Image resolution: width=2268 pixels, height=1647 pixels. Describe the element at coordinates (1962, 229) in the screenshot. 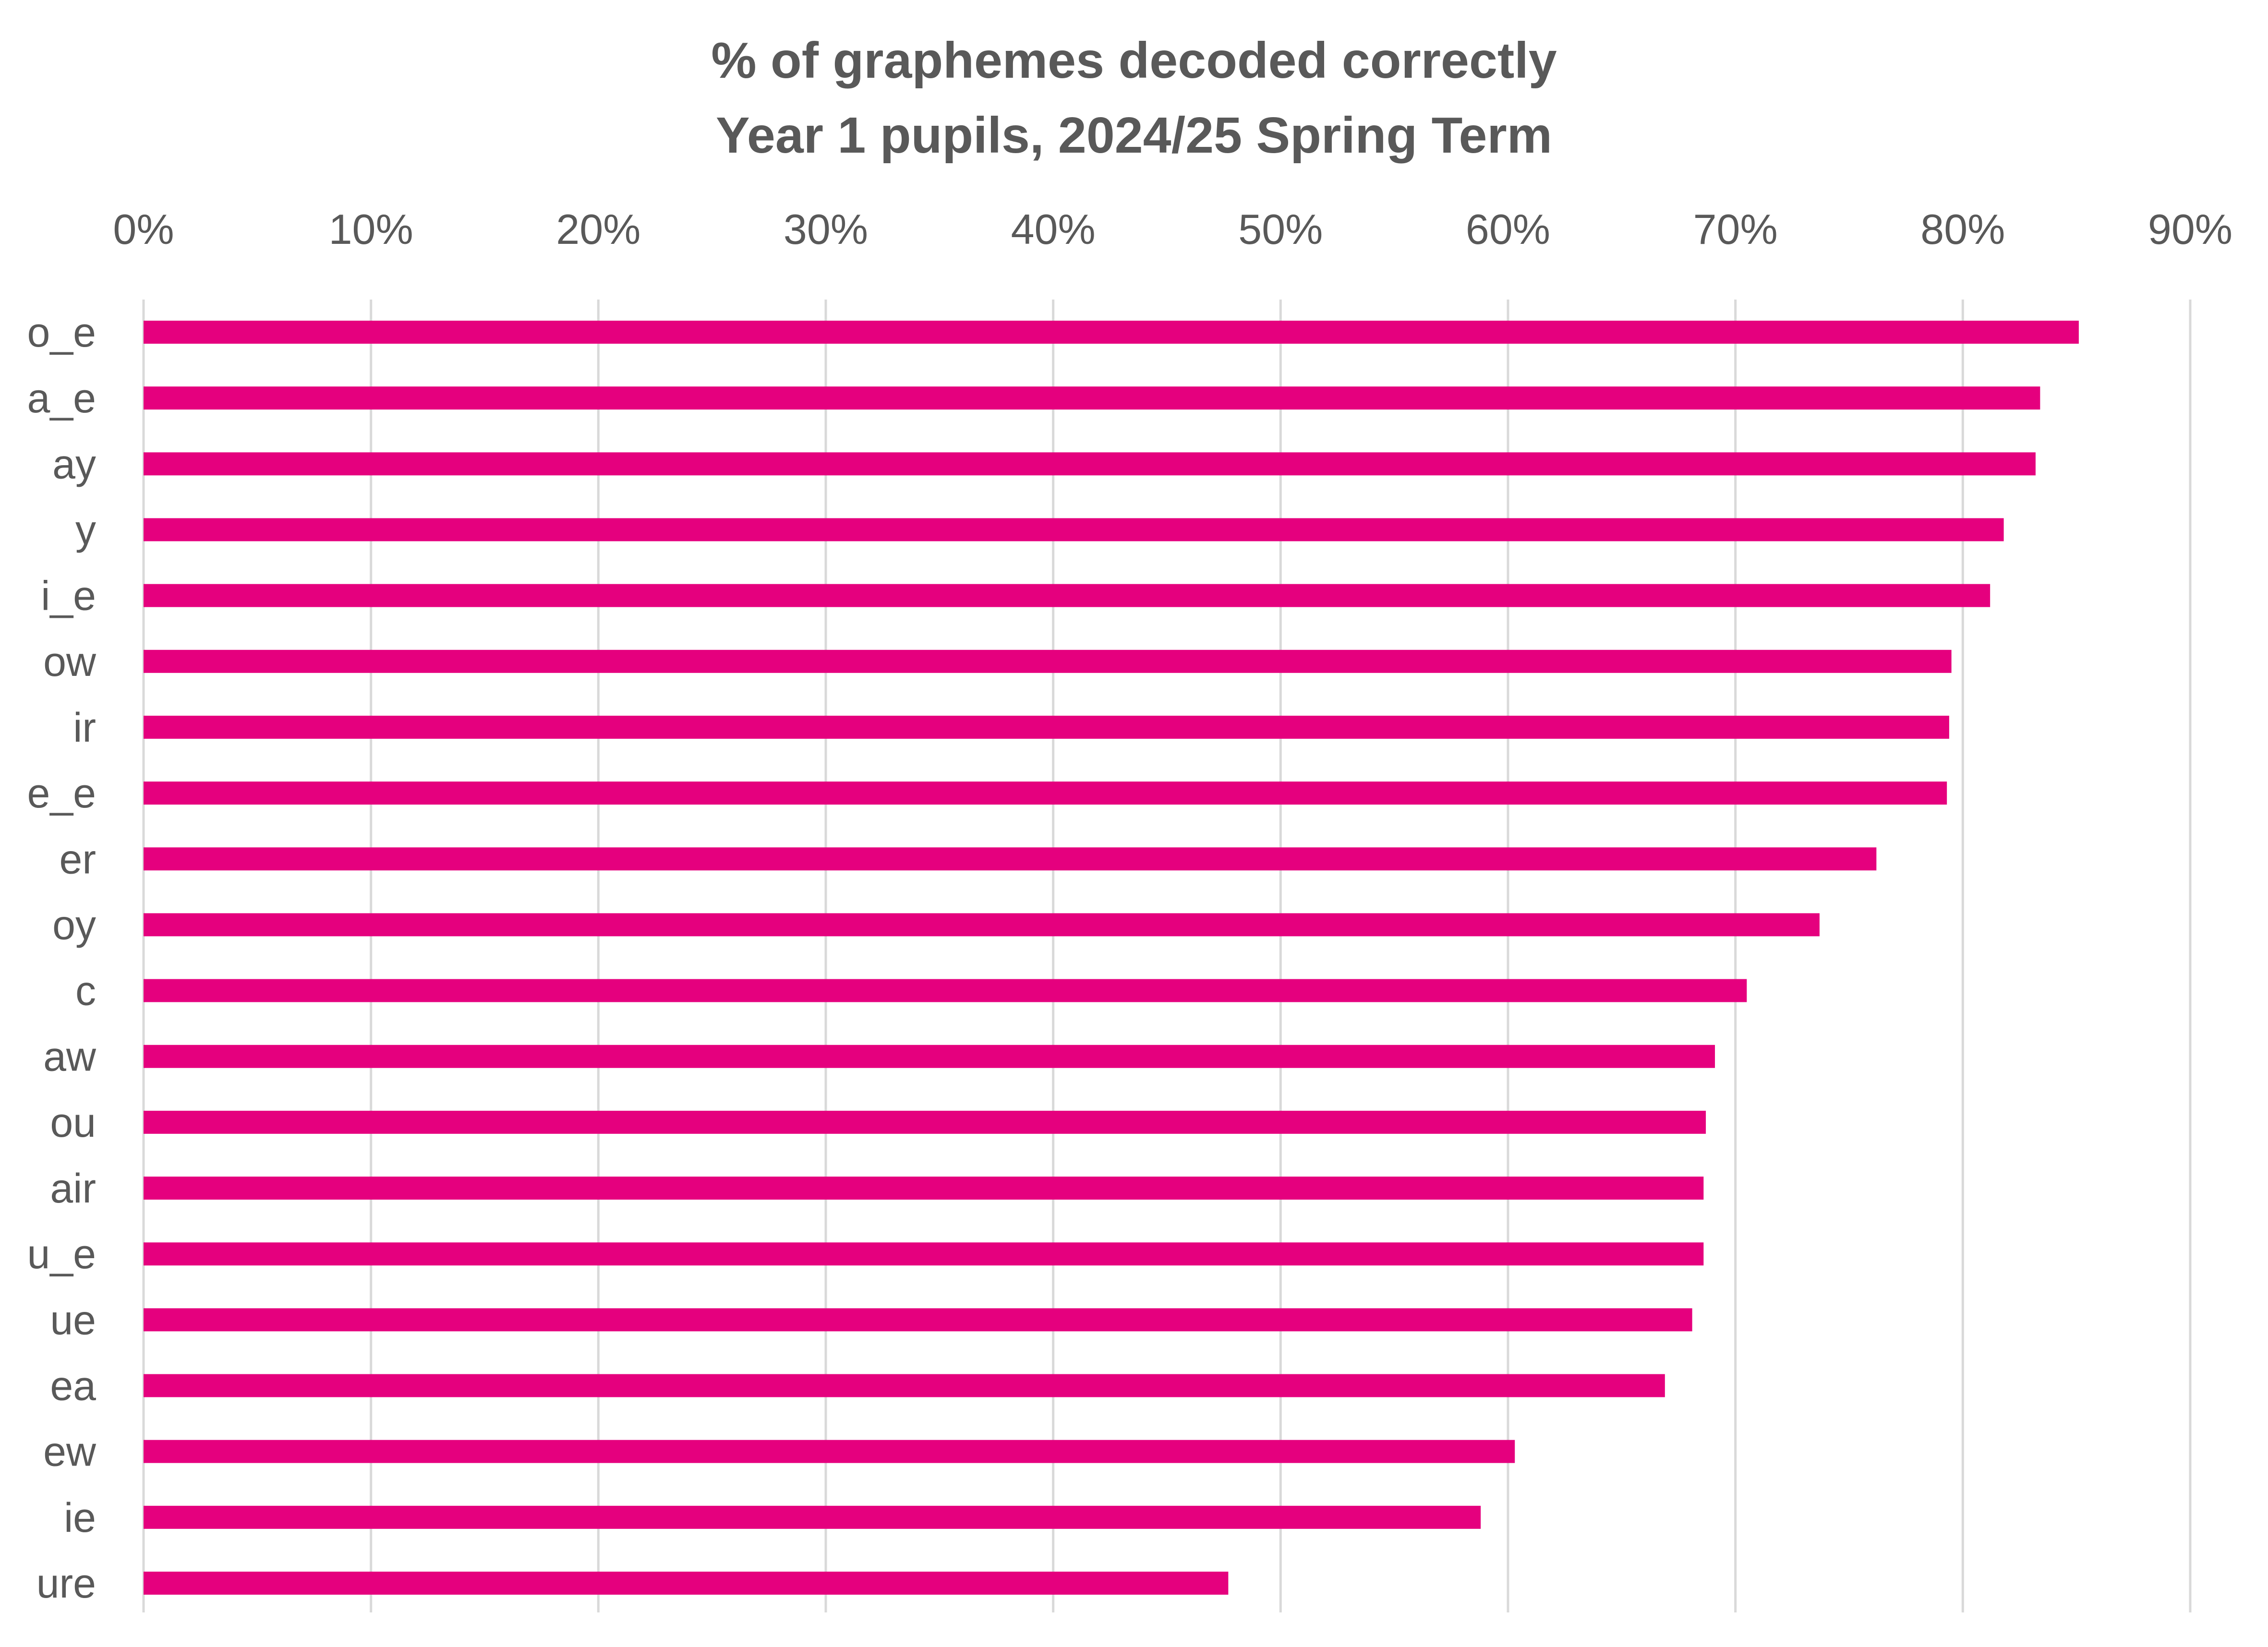

I see `x-tick-label: 80%` at that location.